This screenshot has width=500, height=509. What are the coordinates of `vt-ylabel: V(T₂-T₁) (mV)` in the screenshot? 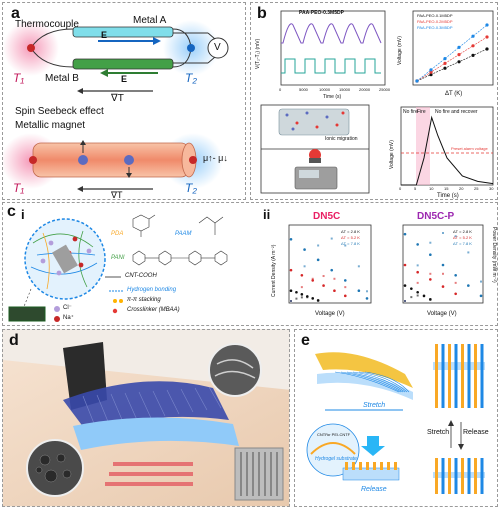 It's located at (258, 53).